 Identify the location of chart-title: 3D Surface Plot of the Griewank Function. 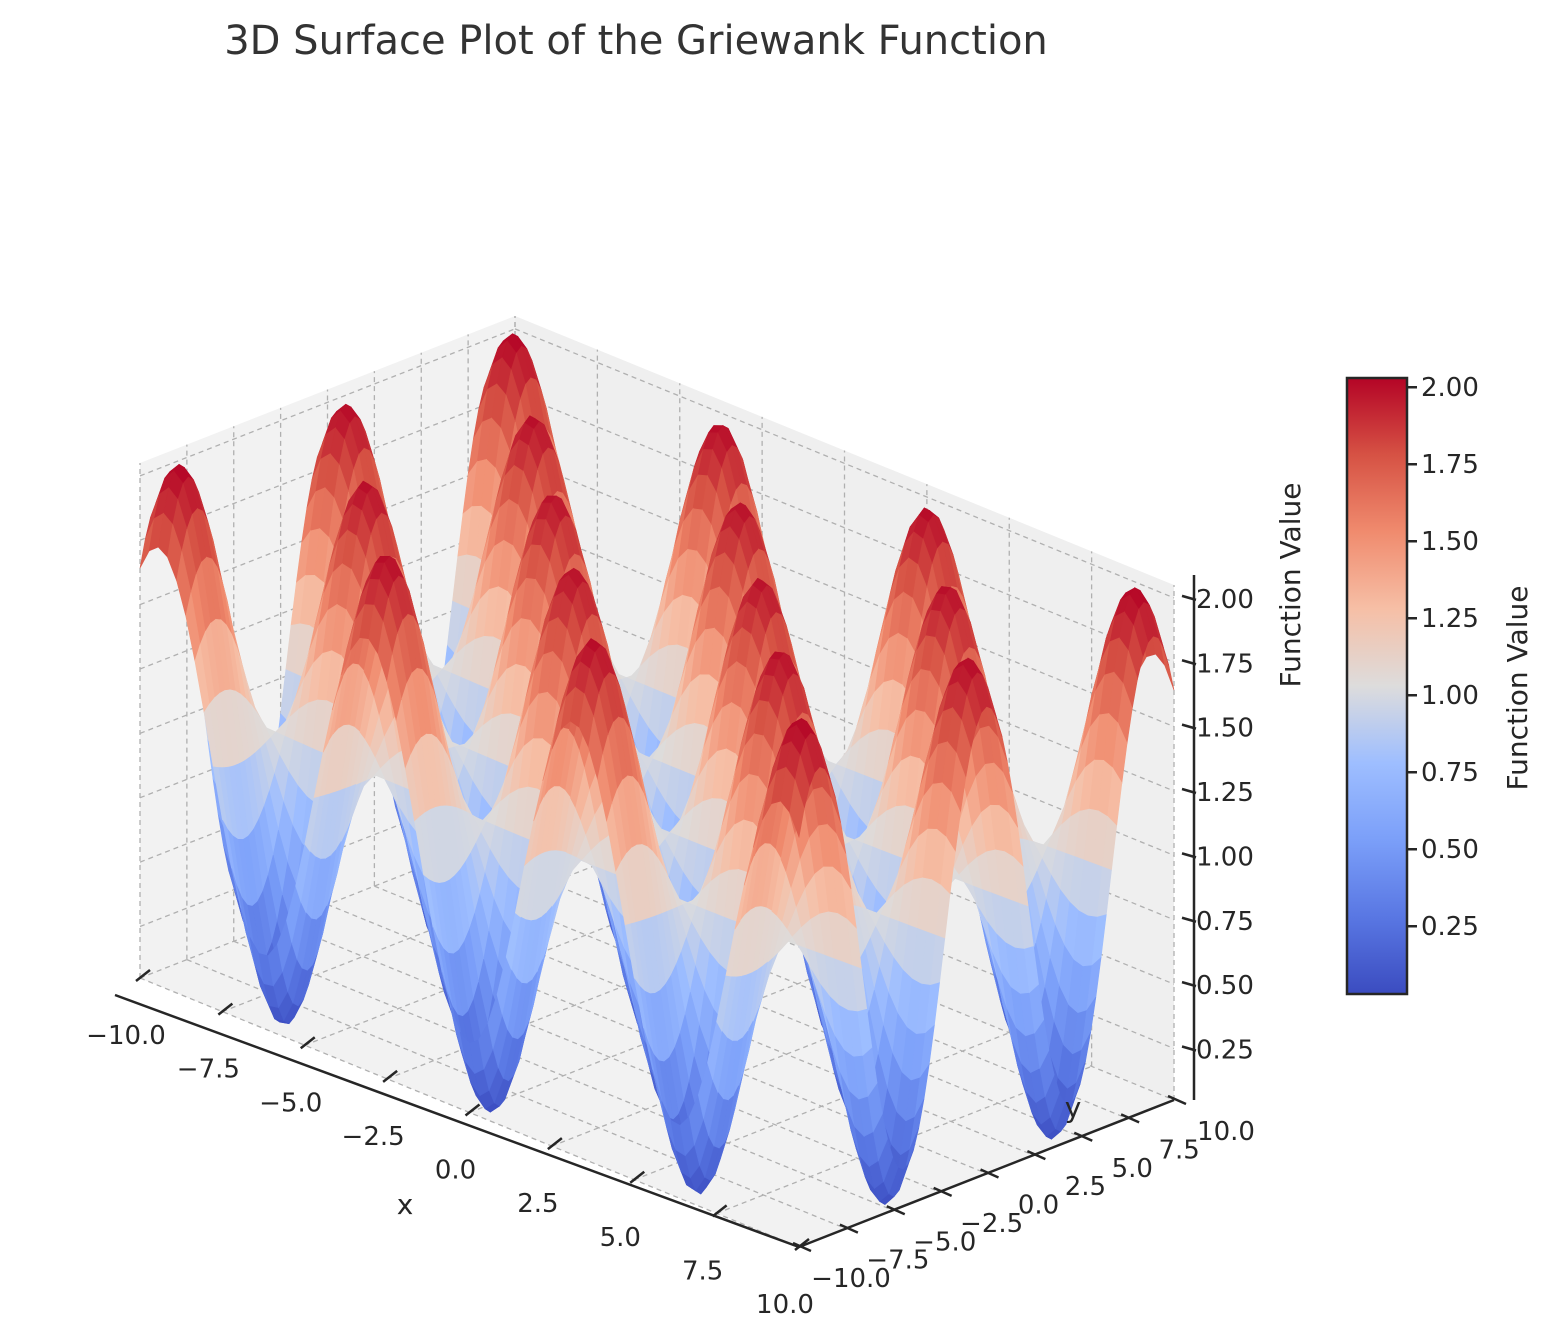
(636, 41).